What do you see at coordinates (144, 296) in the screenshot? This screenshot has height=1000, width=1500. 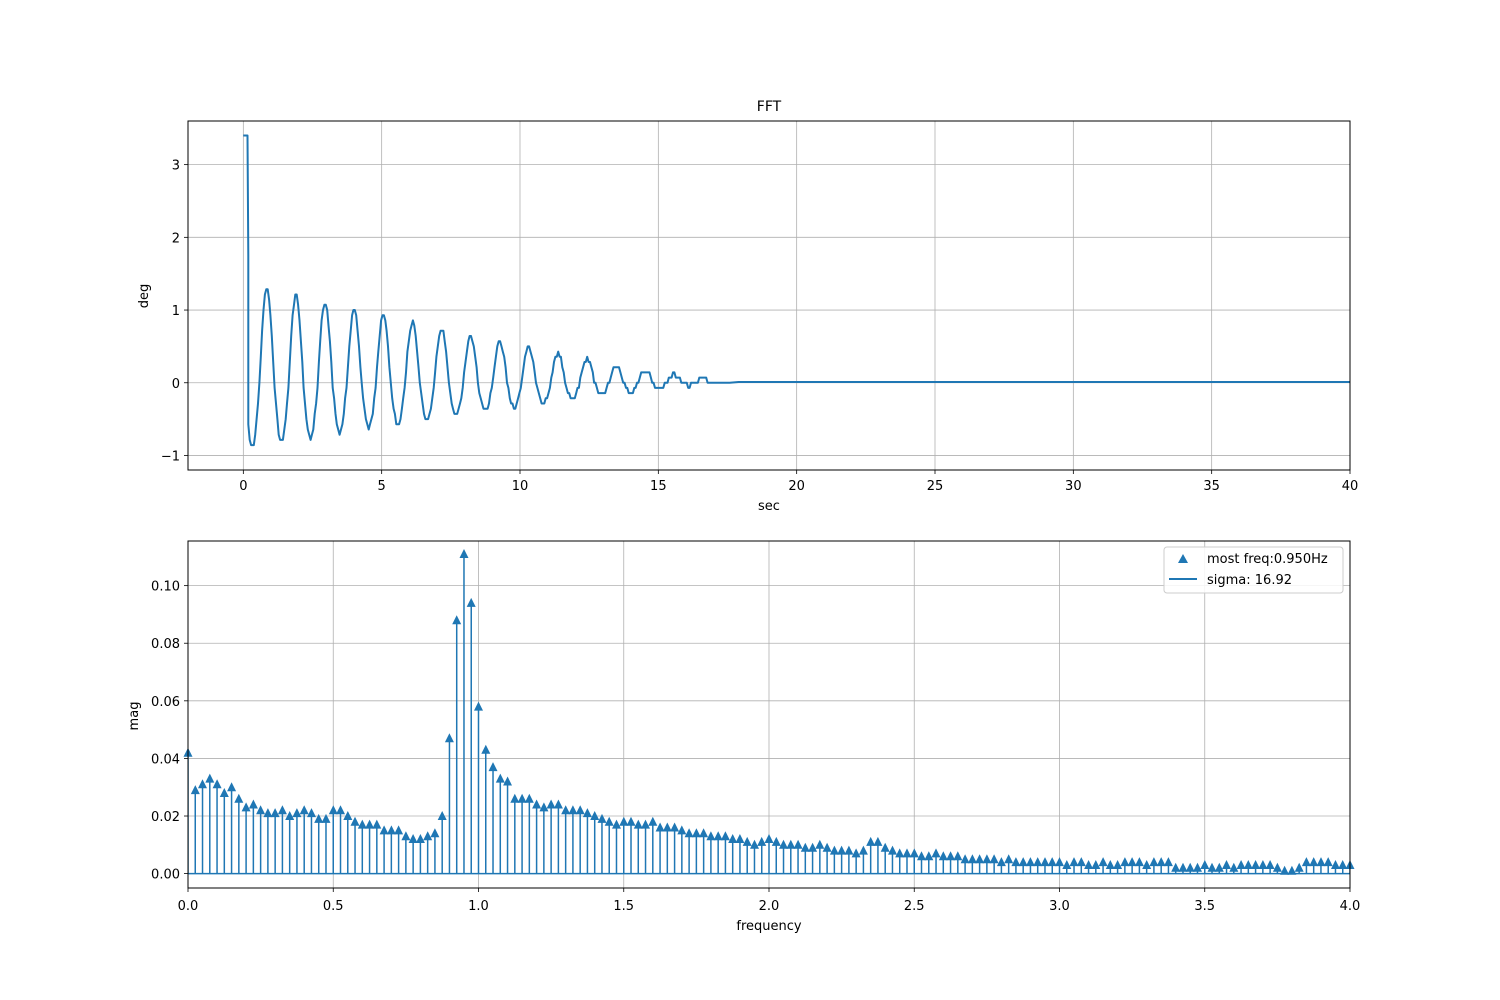 I see `time-y-axis-label: deg` at bounding box center [144, 296].